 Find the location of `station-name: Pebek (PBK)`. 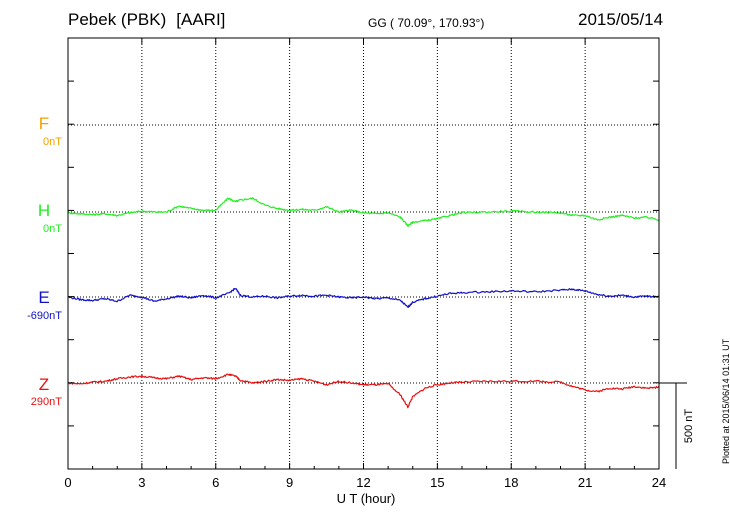

station-name: Pebek (PBK) is located at coordinates (117, 19).